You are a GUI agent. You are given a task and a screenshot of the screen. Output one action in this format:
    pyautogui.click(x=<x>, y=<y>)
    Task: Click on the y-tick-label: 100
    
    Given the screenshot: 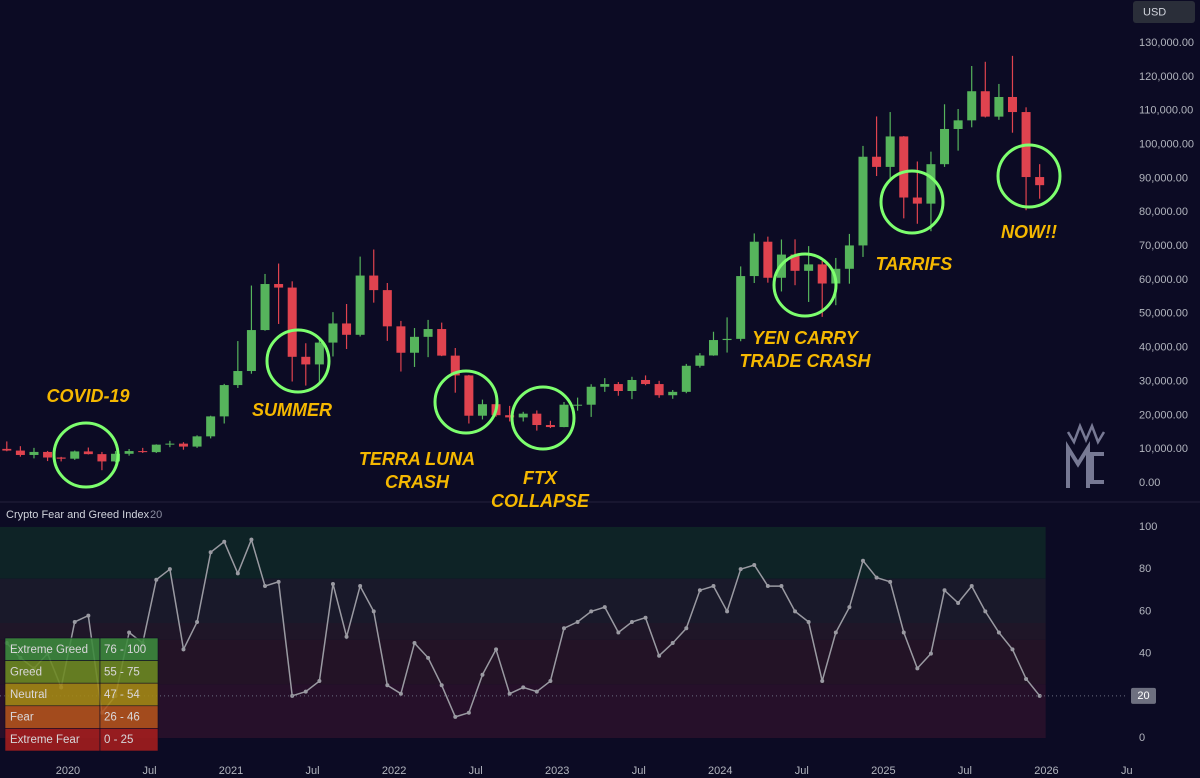 What is the action you would take?
    pyautogui.click(x=1148, y=527)
    